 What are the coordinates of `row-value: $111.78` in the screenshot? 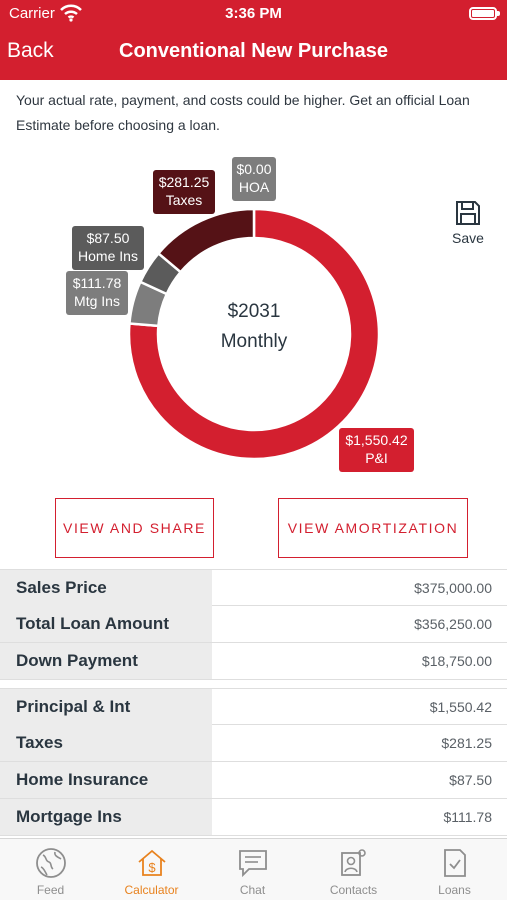 It's located at (467, 817).